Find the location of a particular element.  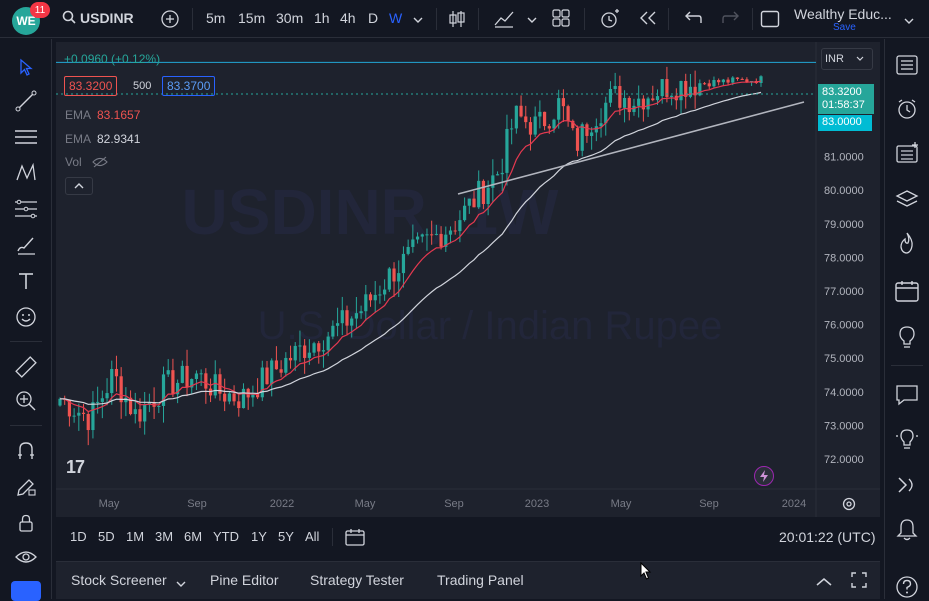

watchlist-icon is located at coordinates (907, 65).